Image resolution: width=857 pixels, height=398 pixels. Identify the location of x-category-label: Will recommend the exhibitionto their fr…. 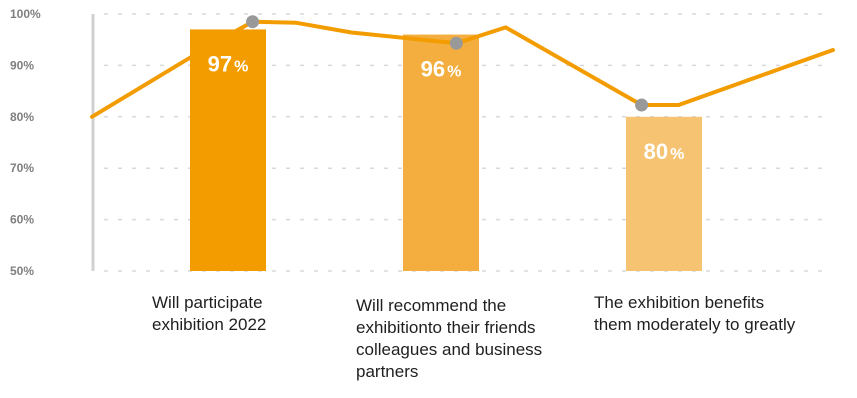
(449, 338).